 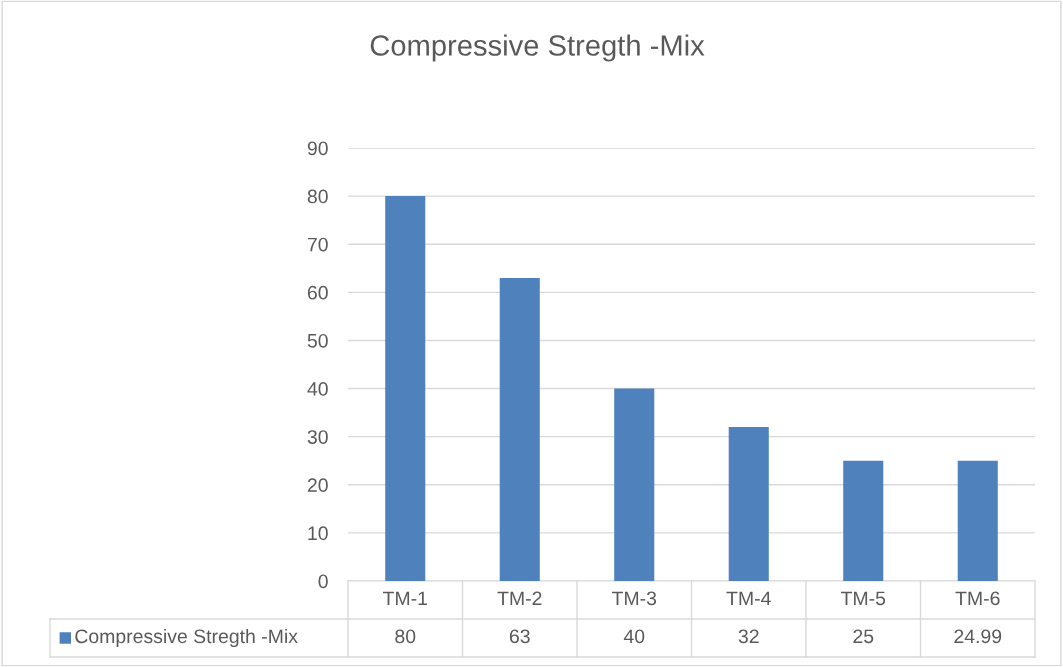 I want to click on data-label: 80, so click(x=405, y=636).